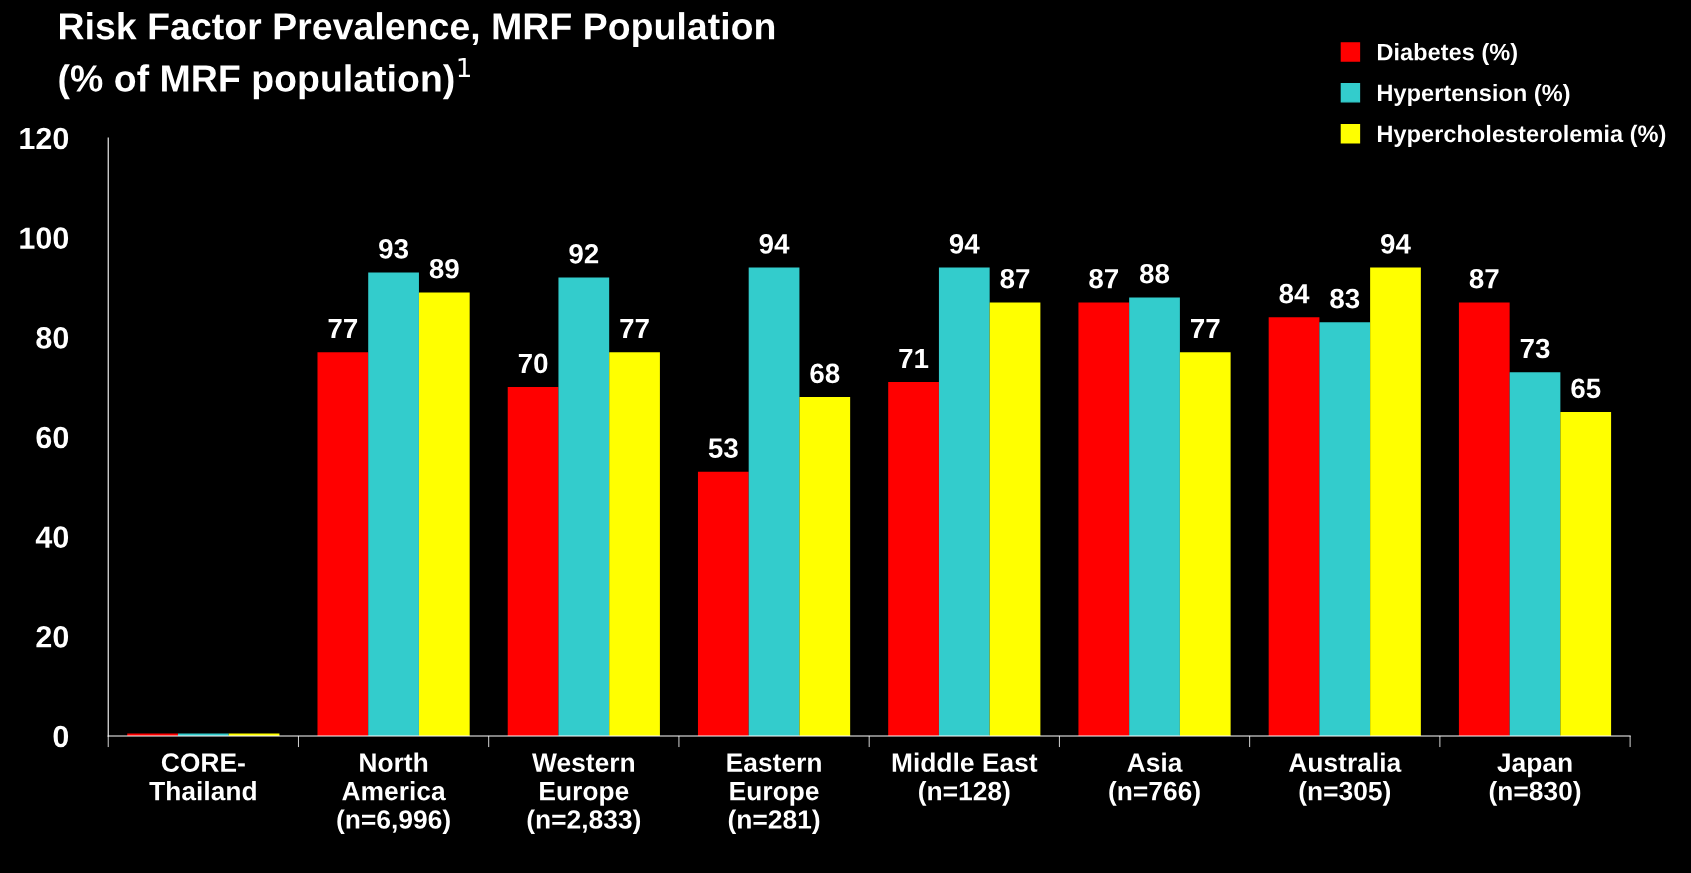  Describe the element at coordinates (264, 78) in the screenshot. I see `chart-subtitle: (% of MRF population)$^{1}$` at that location.